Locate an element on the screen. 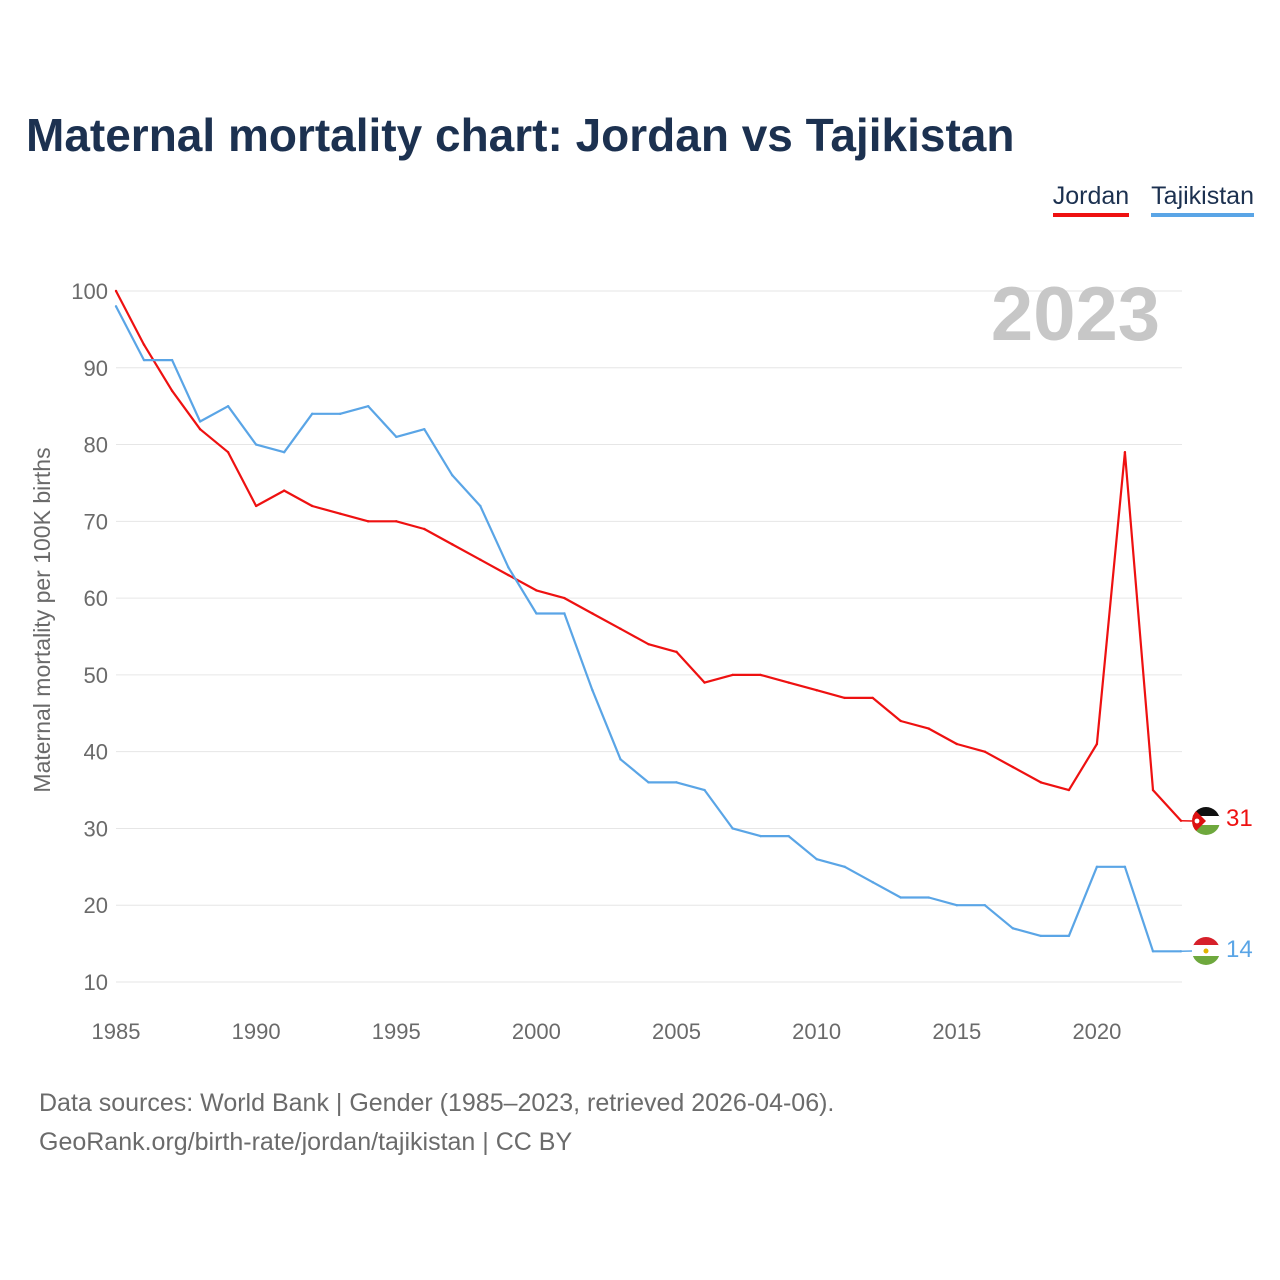 This screenshot has height=1280, width=1280. year-watermark: 2023 is located at coordinates (1075, 314).